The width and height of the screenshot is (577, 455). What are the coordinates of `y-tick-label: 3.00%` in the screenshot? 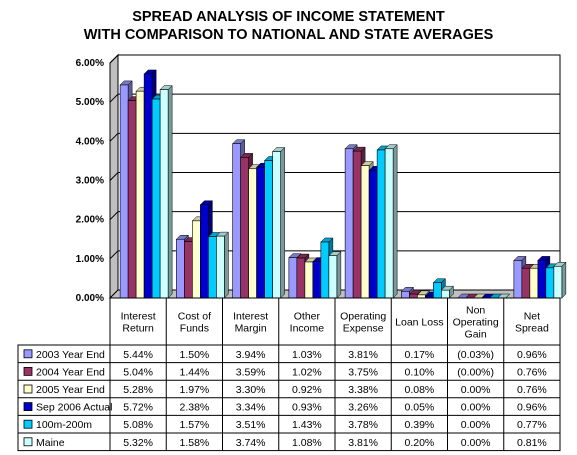 It's located at (90, 181).